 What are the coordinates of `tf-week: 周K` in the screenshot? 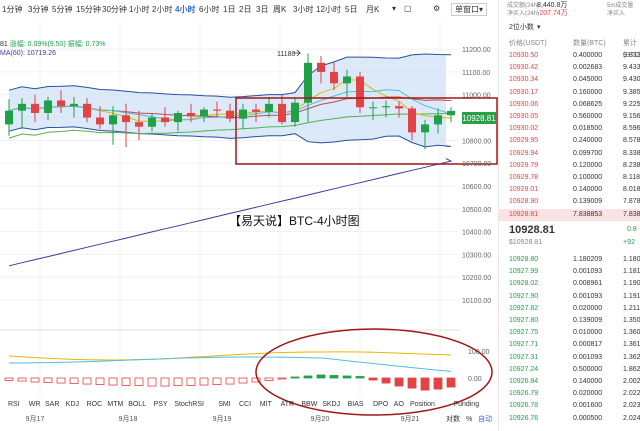 It's located at (280, 9).